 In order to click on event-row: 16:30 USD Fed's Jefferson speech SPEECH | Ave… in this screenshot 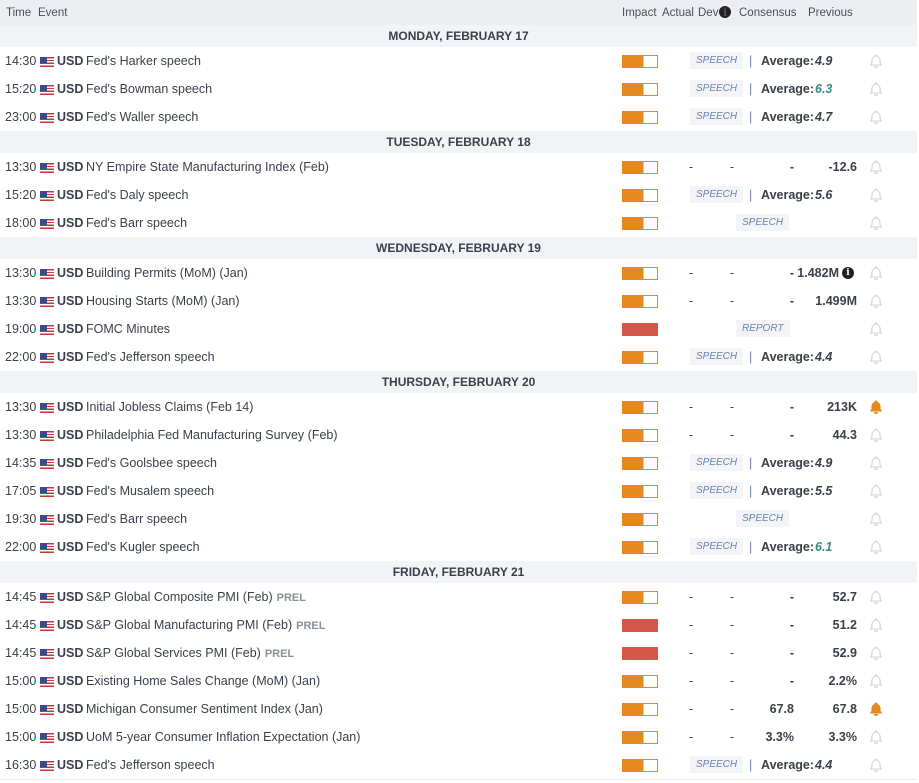, I will do `click(458, 765)`.